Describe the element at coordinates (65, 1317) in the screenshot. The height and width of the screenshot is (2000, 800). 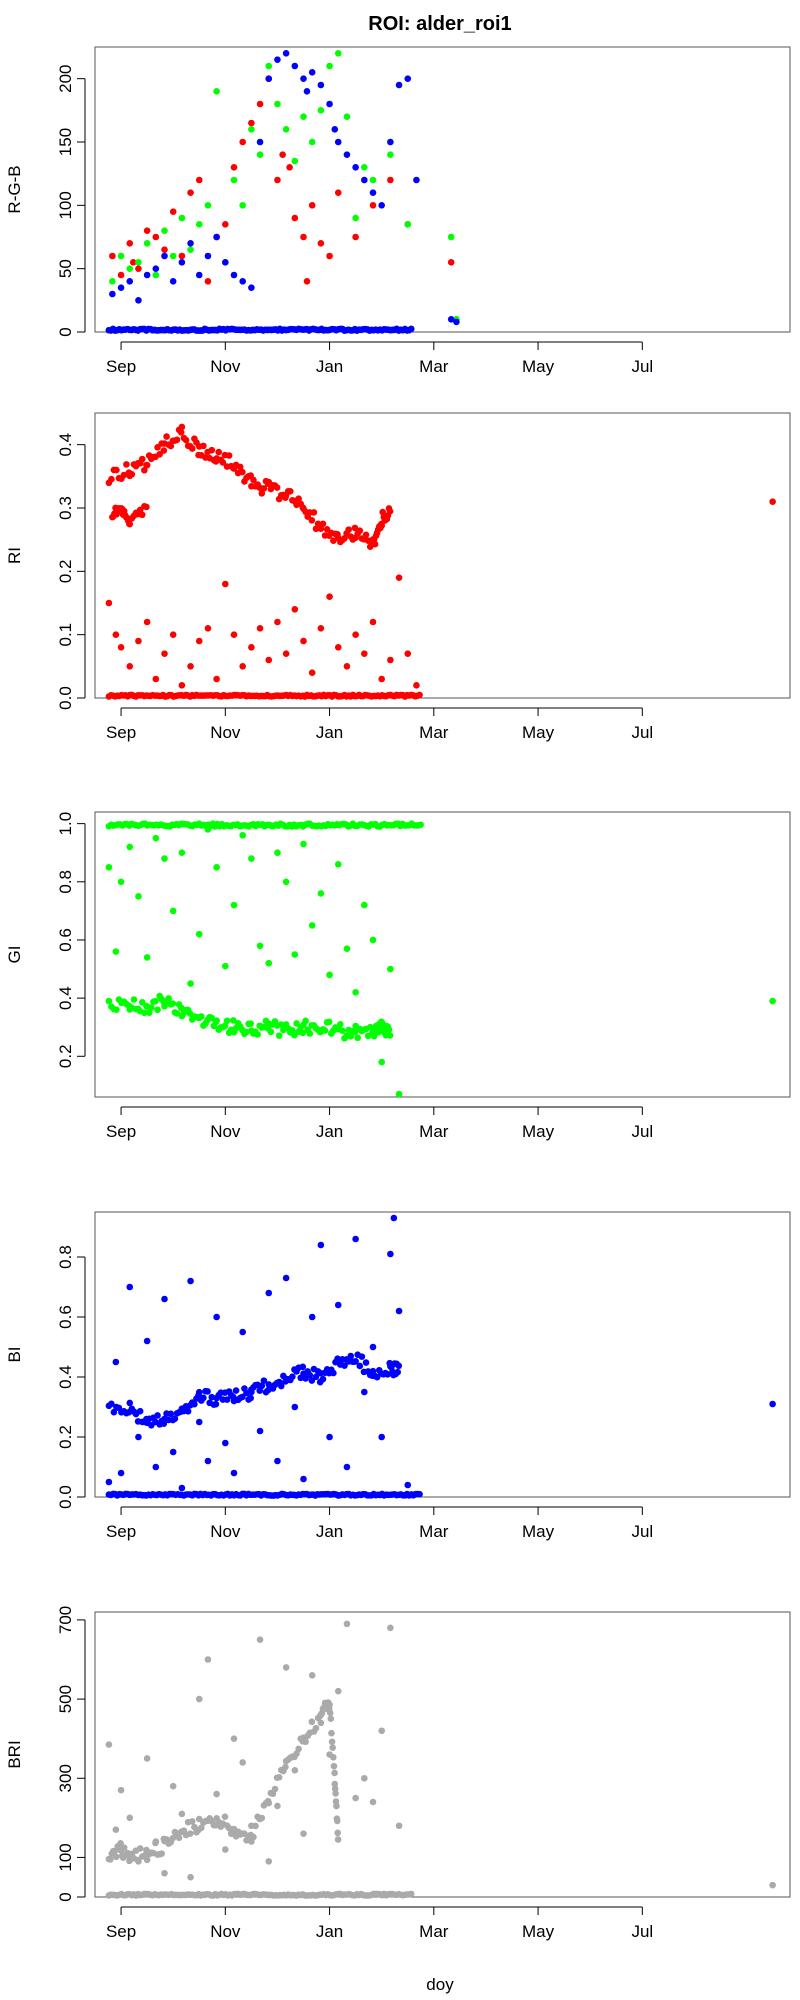
I see `y-tick-label: 0.6` at that location.